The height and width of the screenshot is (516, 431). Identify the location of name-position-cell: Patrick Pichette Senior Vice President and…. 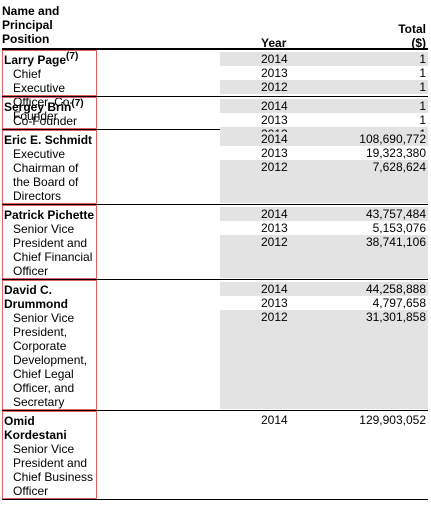
(49, 242).